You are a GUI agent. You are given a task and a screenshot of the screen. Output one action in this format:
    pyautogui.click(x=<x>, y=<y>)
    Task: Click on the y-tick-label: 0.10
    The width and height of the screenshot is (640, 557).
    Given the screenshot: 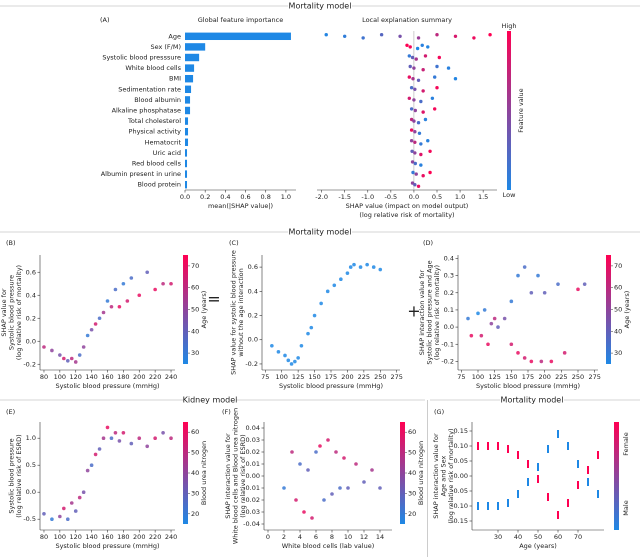 What is the action you would take?
    pyautogui.click(x=461, y=446)
    